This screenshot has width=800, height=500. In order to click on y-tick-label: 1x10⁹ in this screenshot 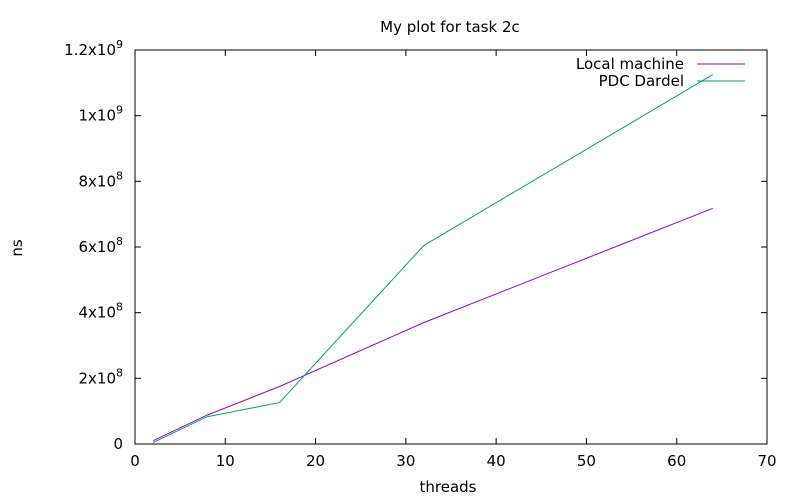, I will do `click(100, 114)`.